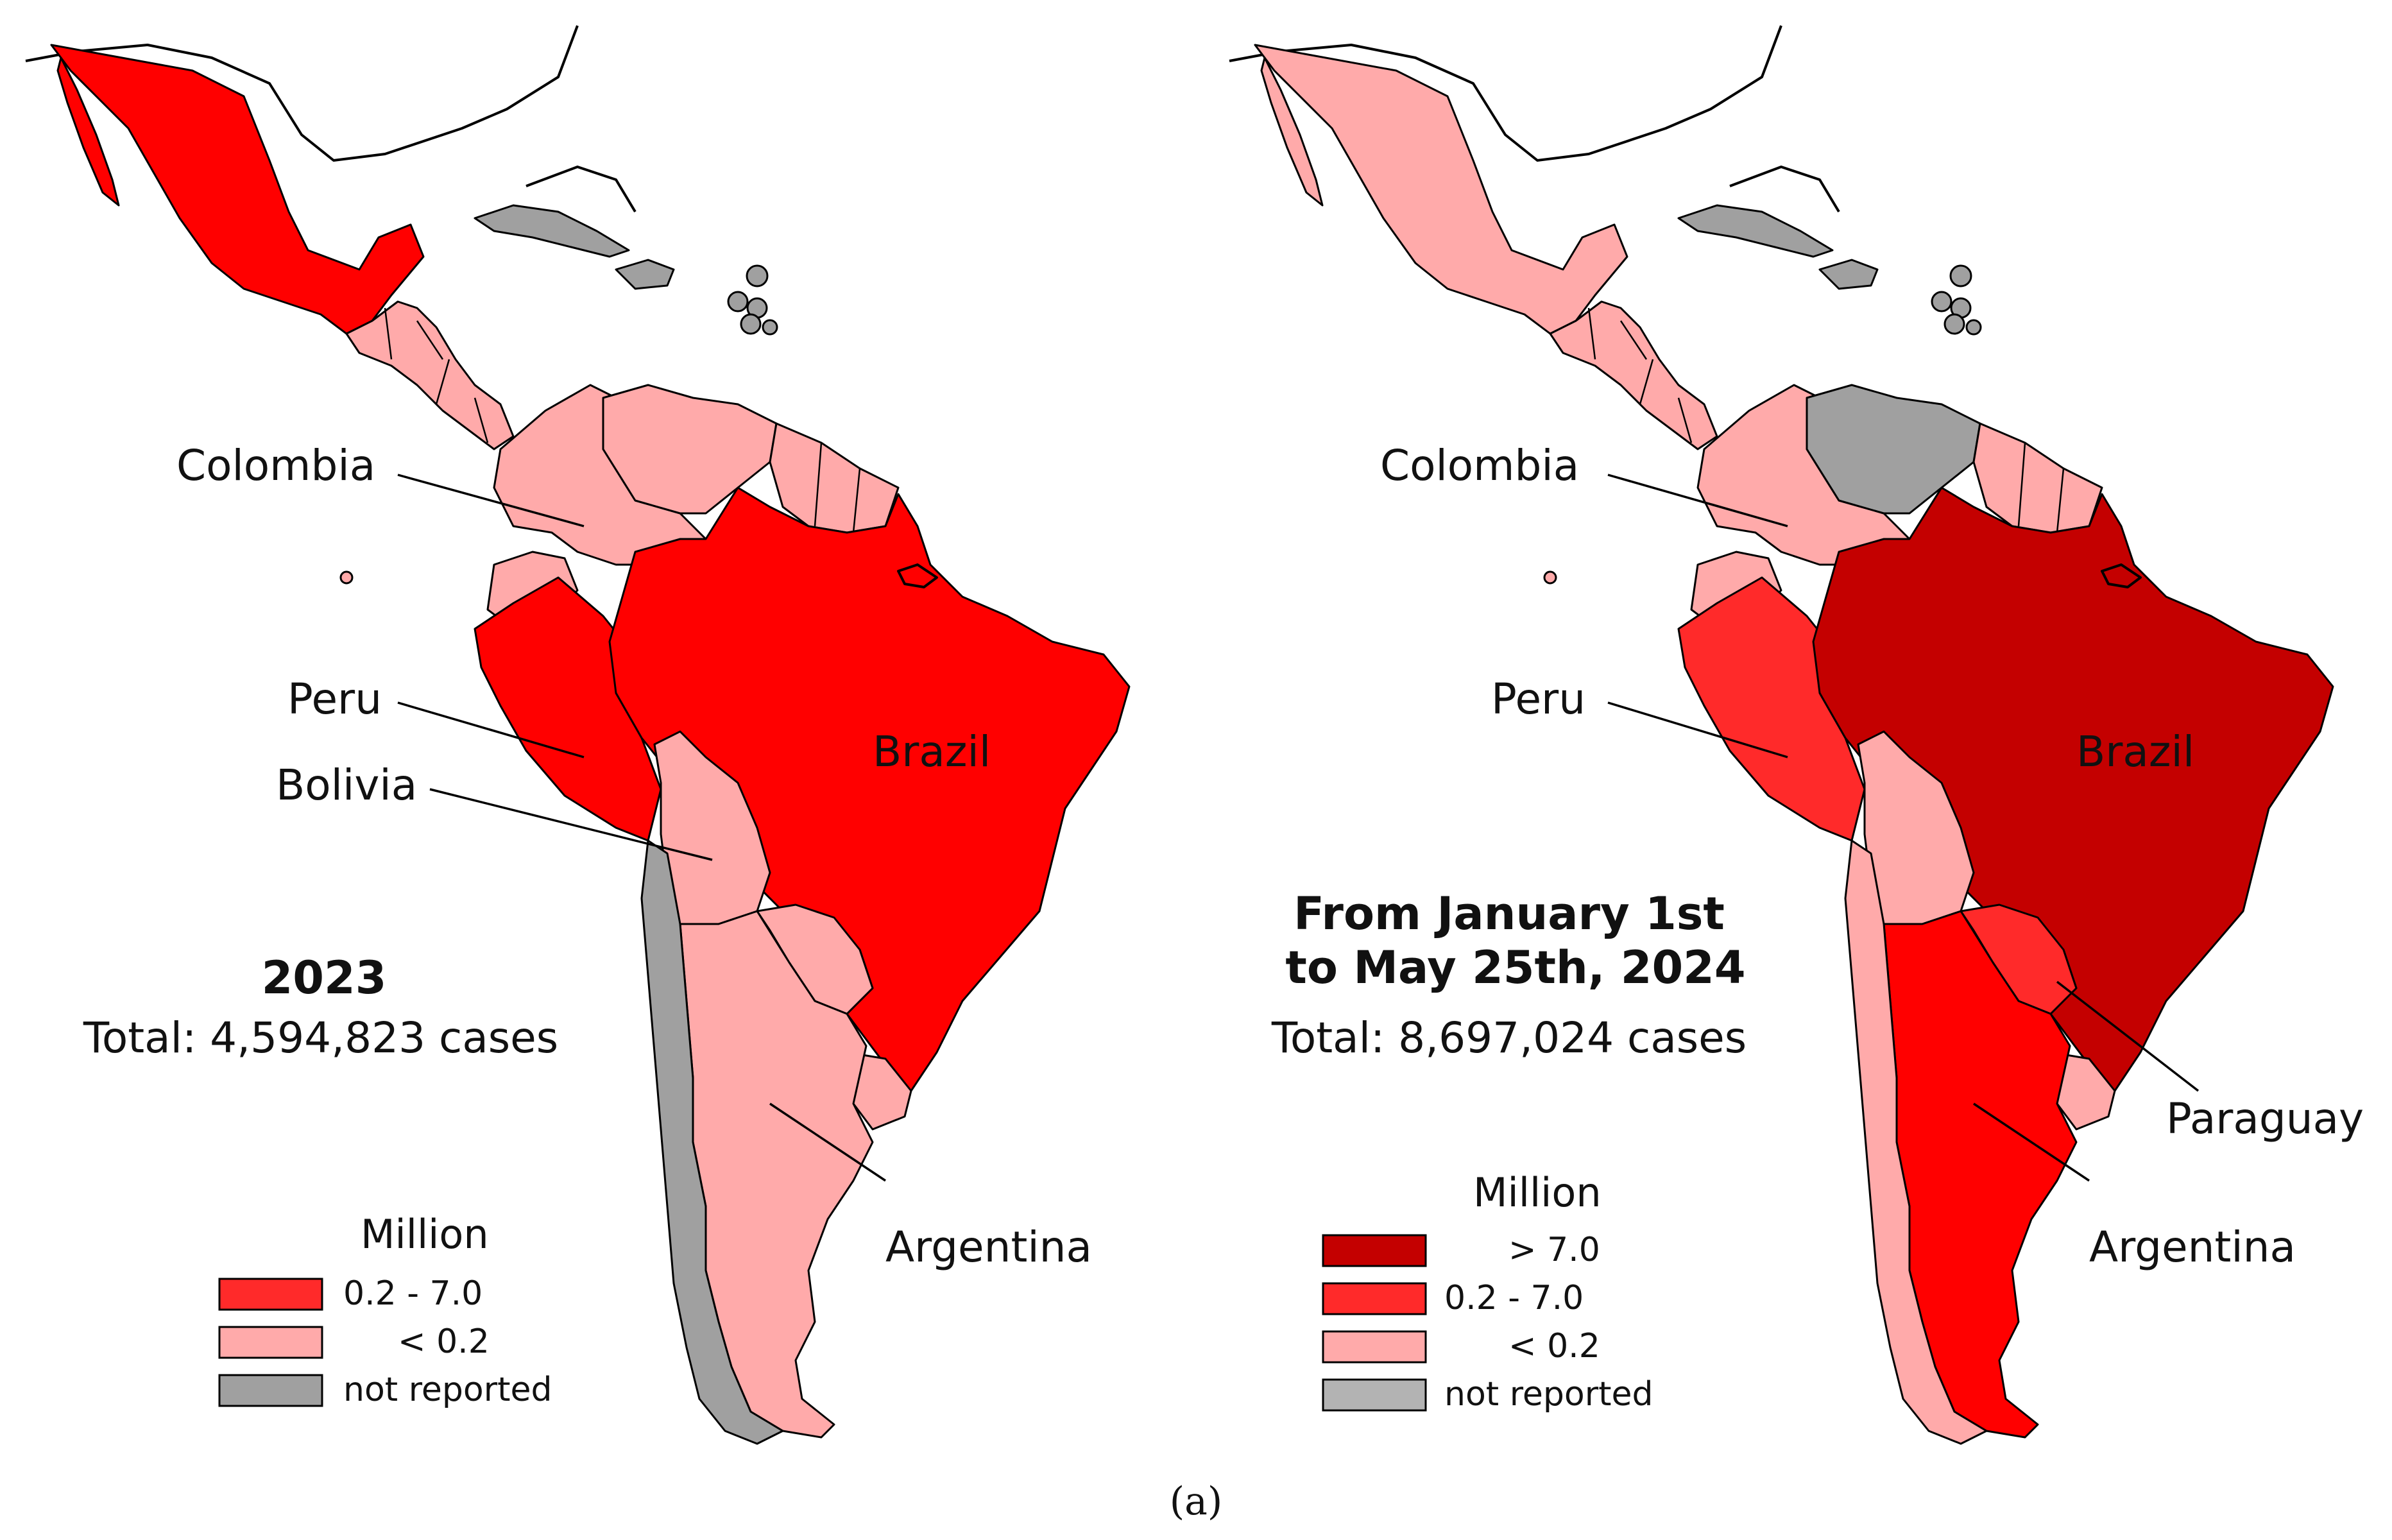 The width and height of the screenshot is (2392, 1540). I want to click on label-colombia-2023: Colombia, so click(275, 466).